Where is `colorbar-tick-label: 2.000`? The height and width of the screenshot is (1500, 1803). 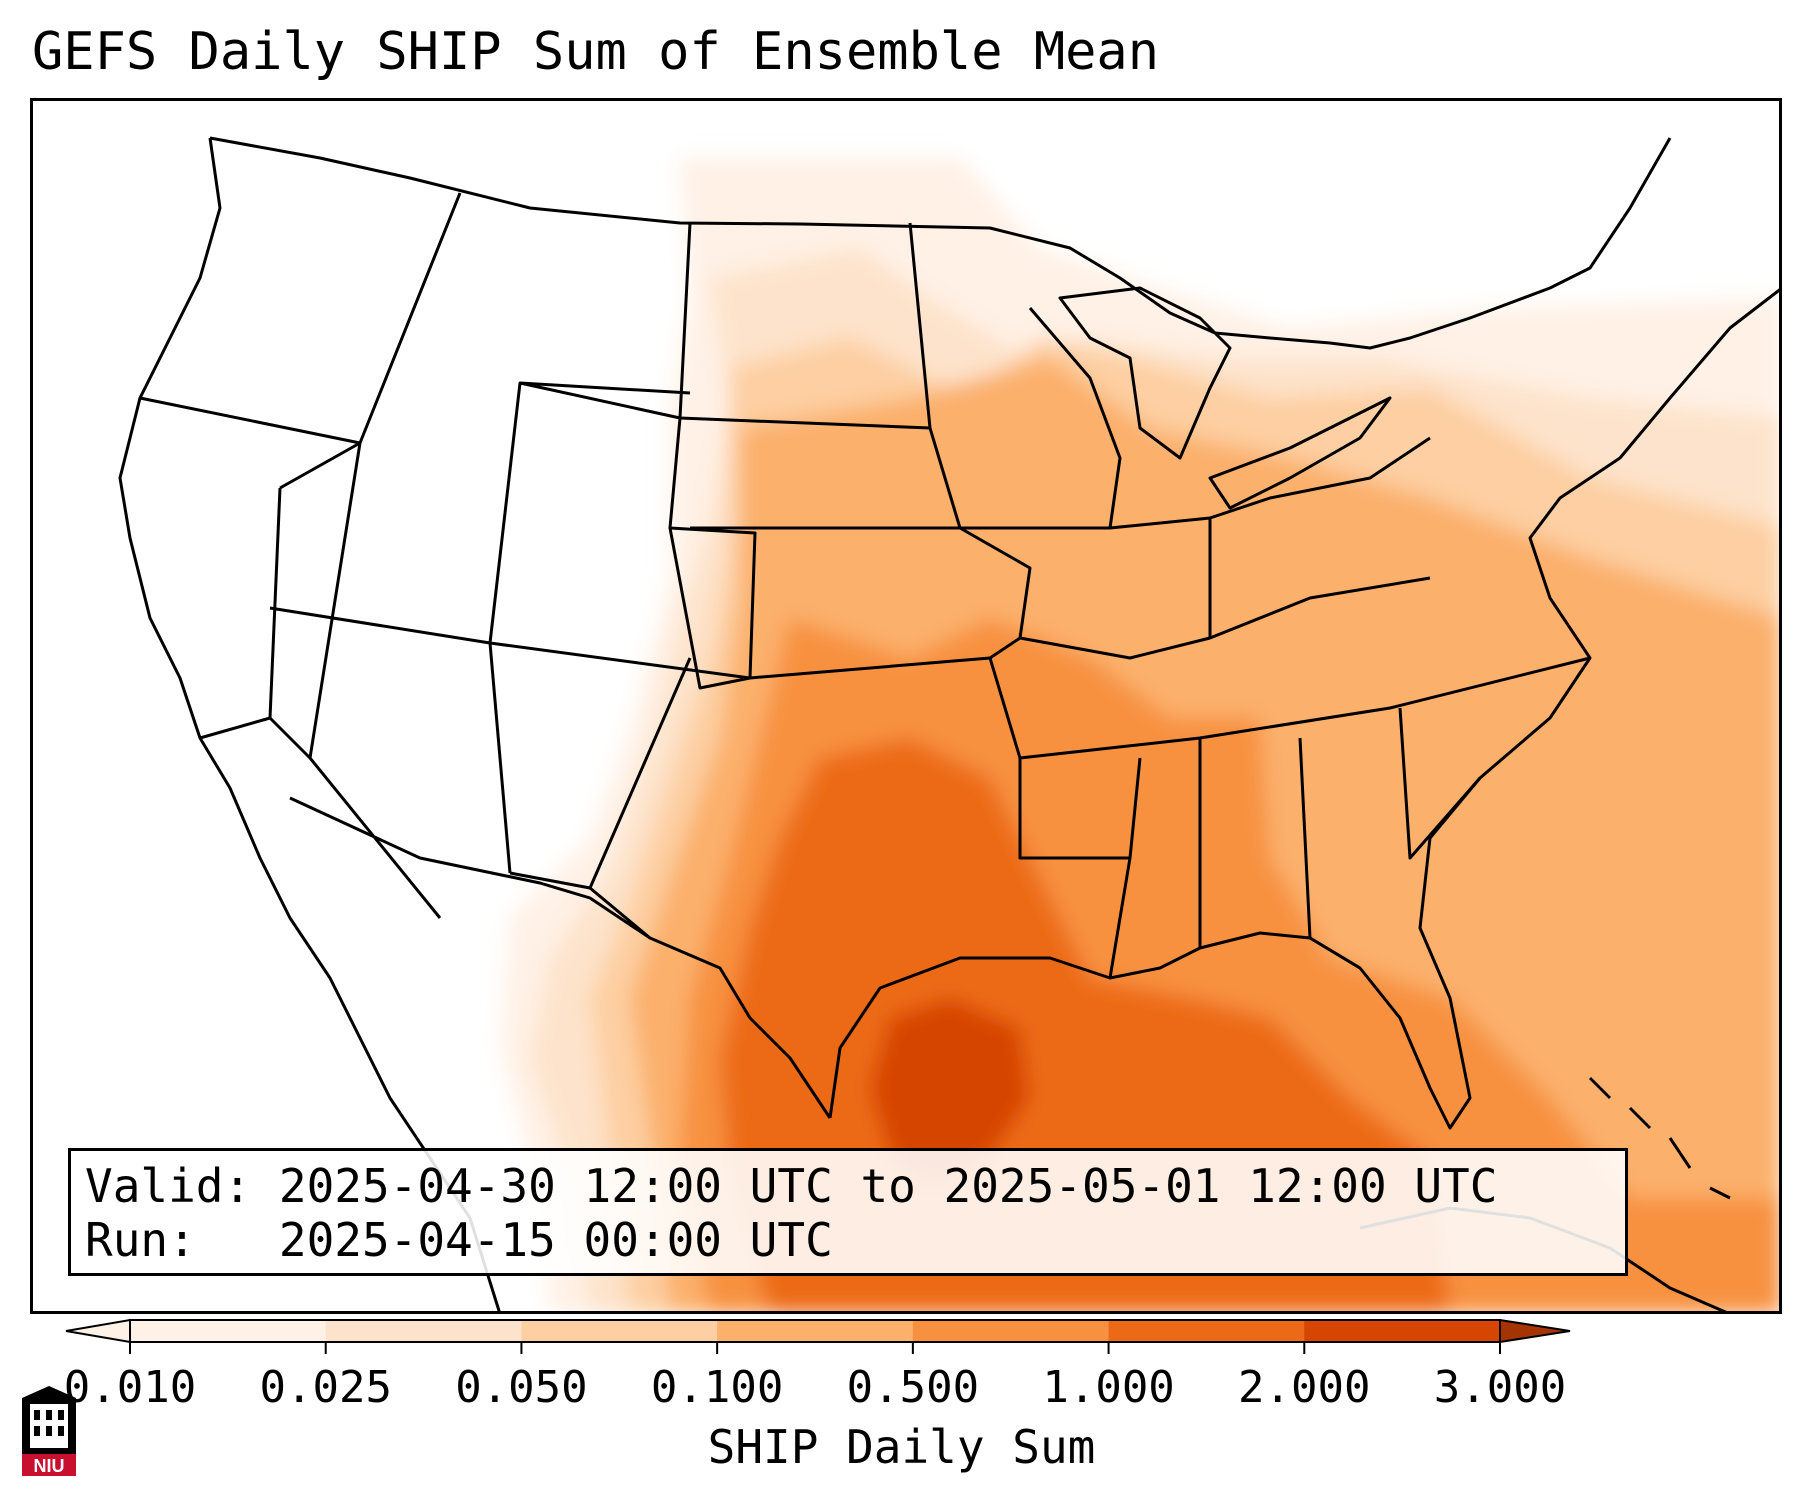 colorbar-tick-label: 2.000 is located at coordinates (1304, 1387).